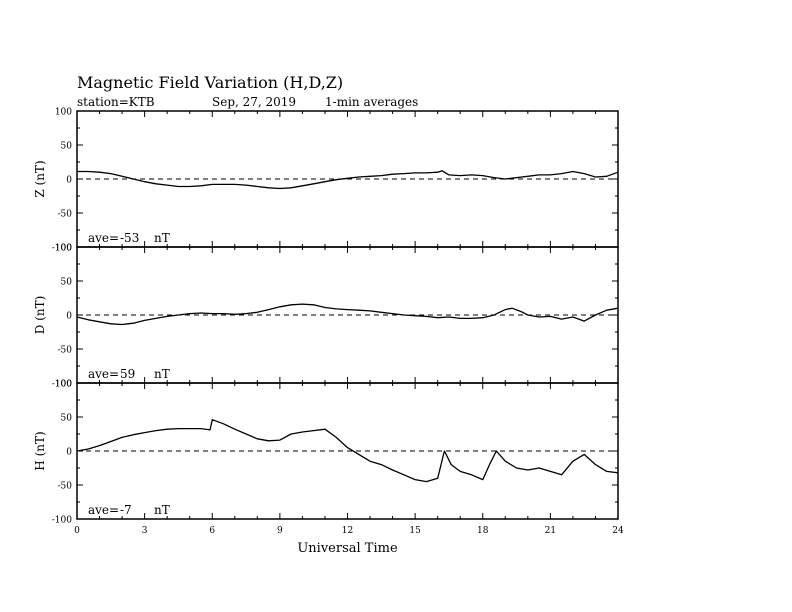 This screenshot has width=792, height=612. I want to click on x-tick-label: 12, so click(347, 531).